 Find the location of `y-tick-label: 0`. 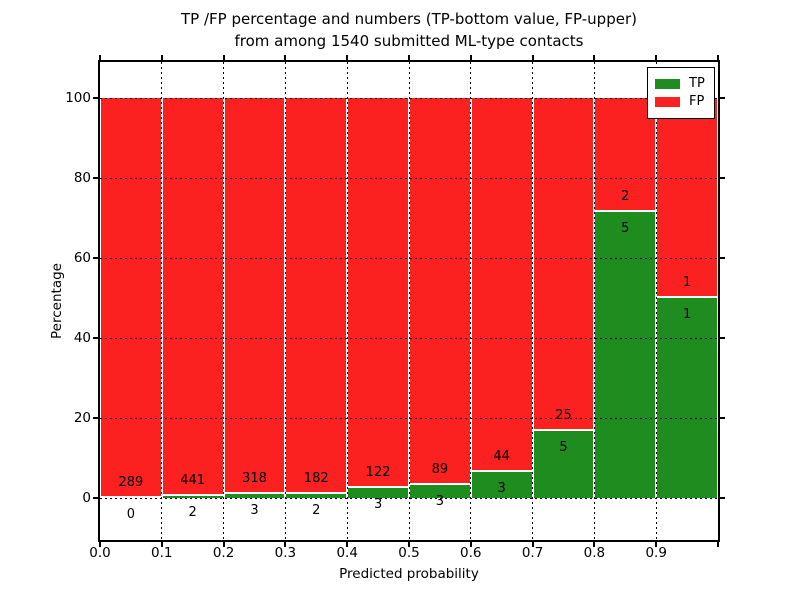

y-tick-label: 0 is located at coordinates (86, 498).